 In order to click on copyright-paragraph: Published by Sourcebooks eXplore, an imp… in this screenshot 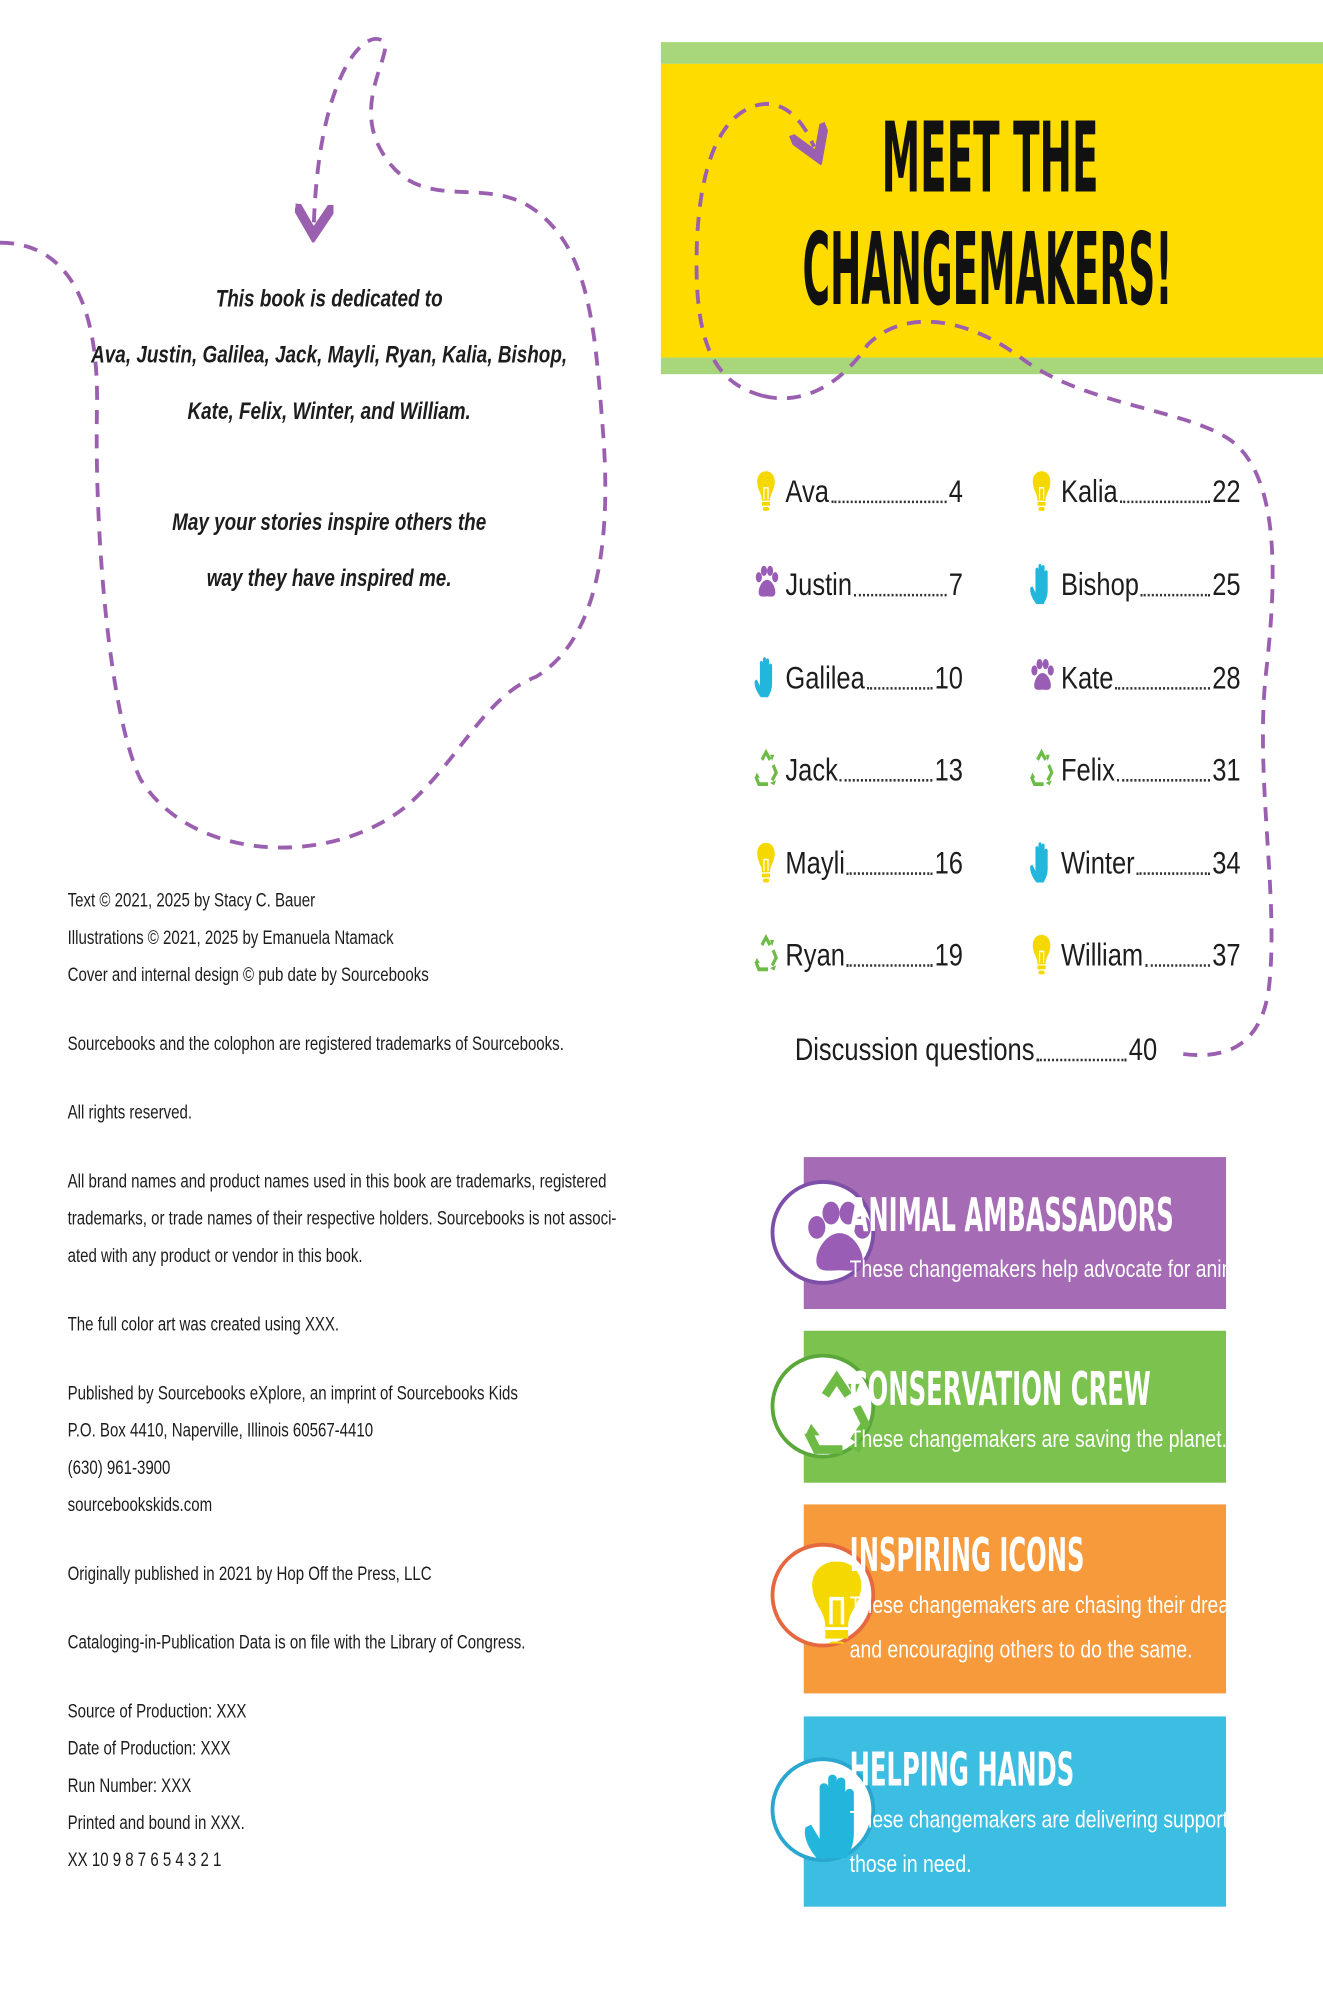, I will do `click(339, 1456)`.